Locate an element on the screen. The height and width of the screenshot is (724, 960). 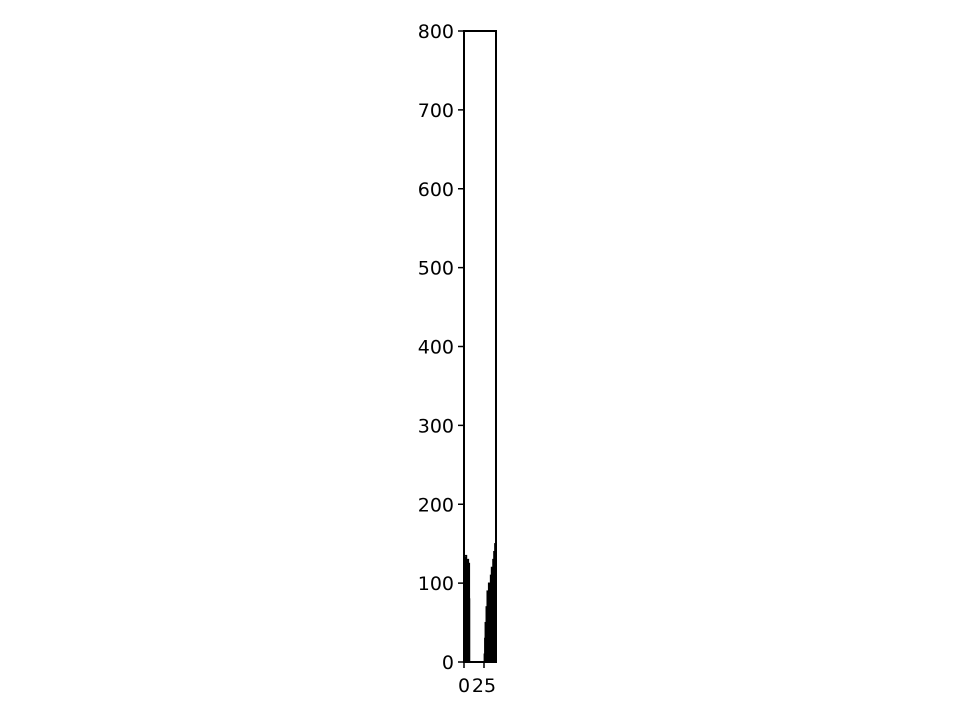
bars-layer is located at coordinates (480, 603).